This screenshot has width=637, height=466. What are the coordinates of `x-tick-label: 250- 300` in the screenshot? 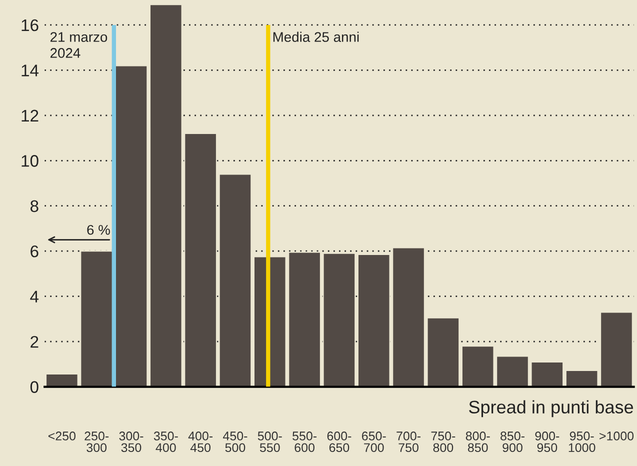 It's located at (96, 442).